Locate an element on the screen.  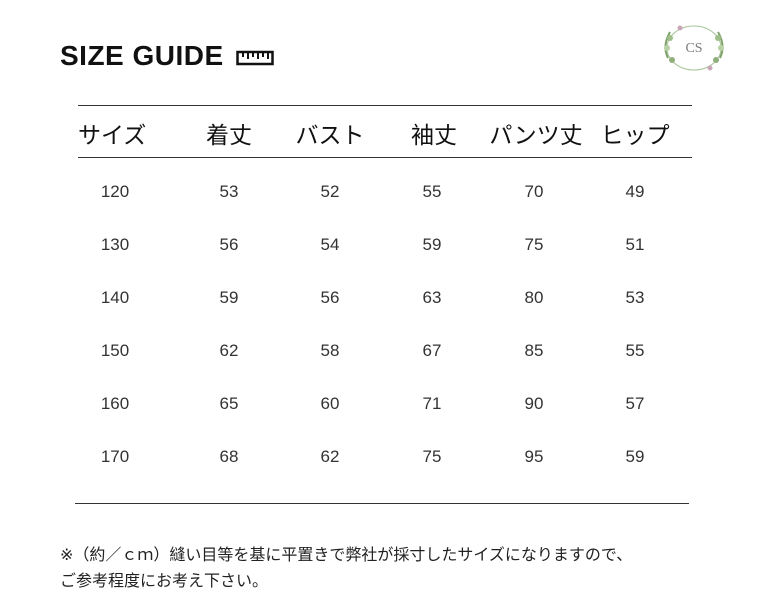
table-top-rule is located at coordinates (385, 105).